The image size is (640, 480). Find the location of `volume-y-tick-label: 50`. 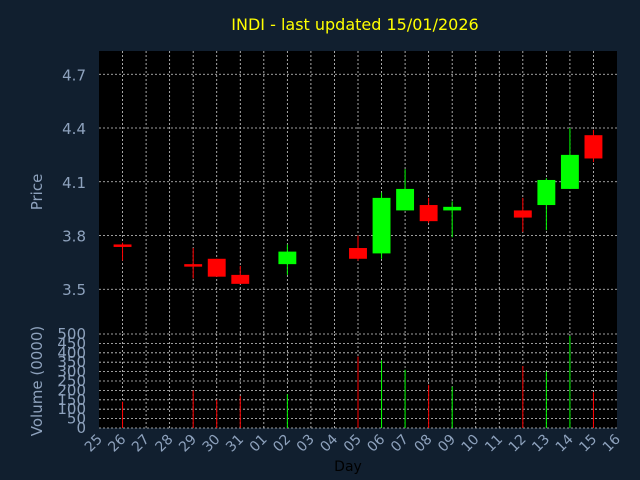

volume-y-tick-label: 50 is located at coordinates (76, 419).